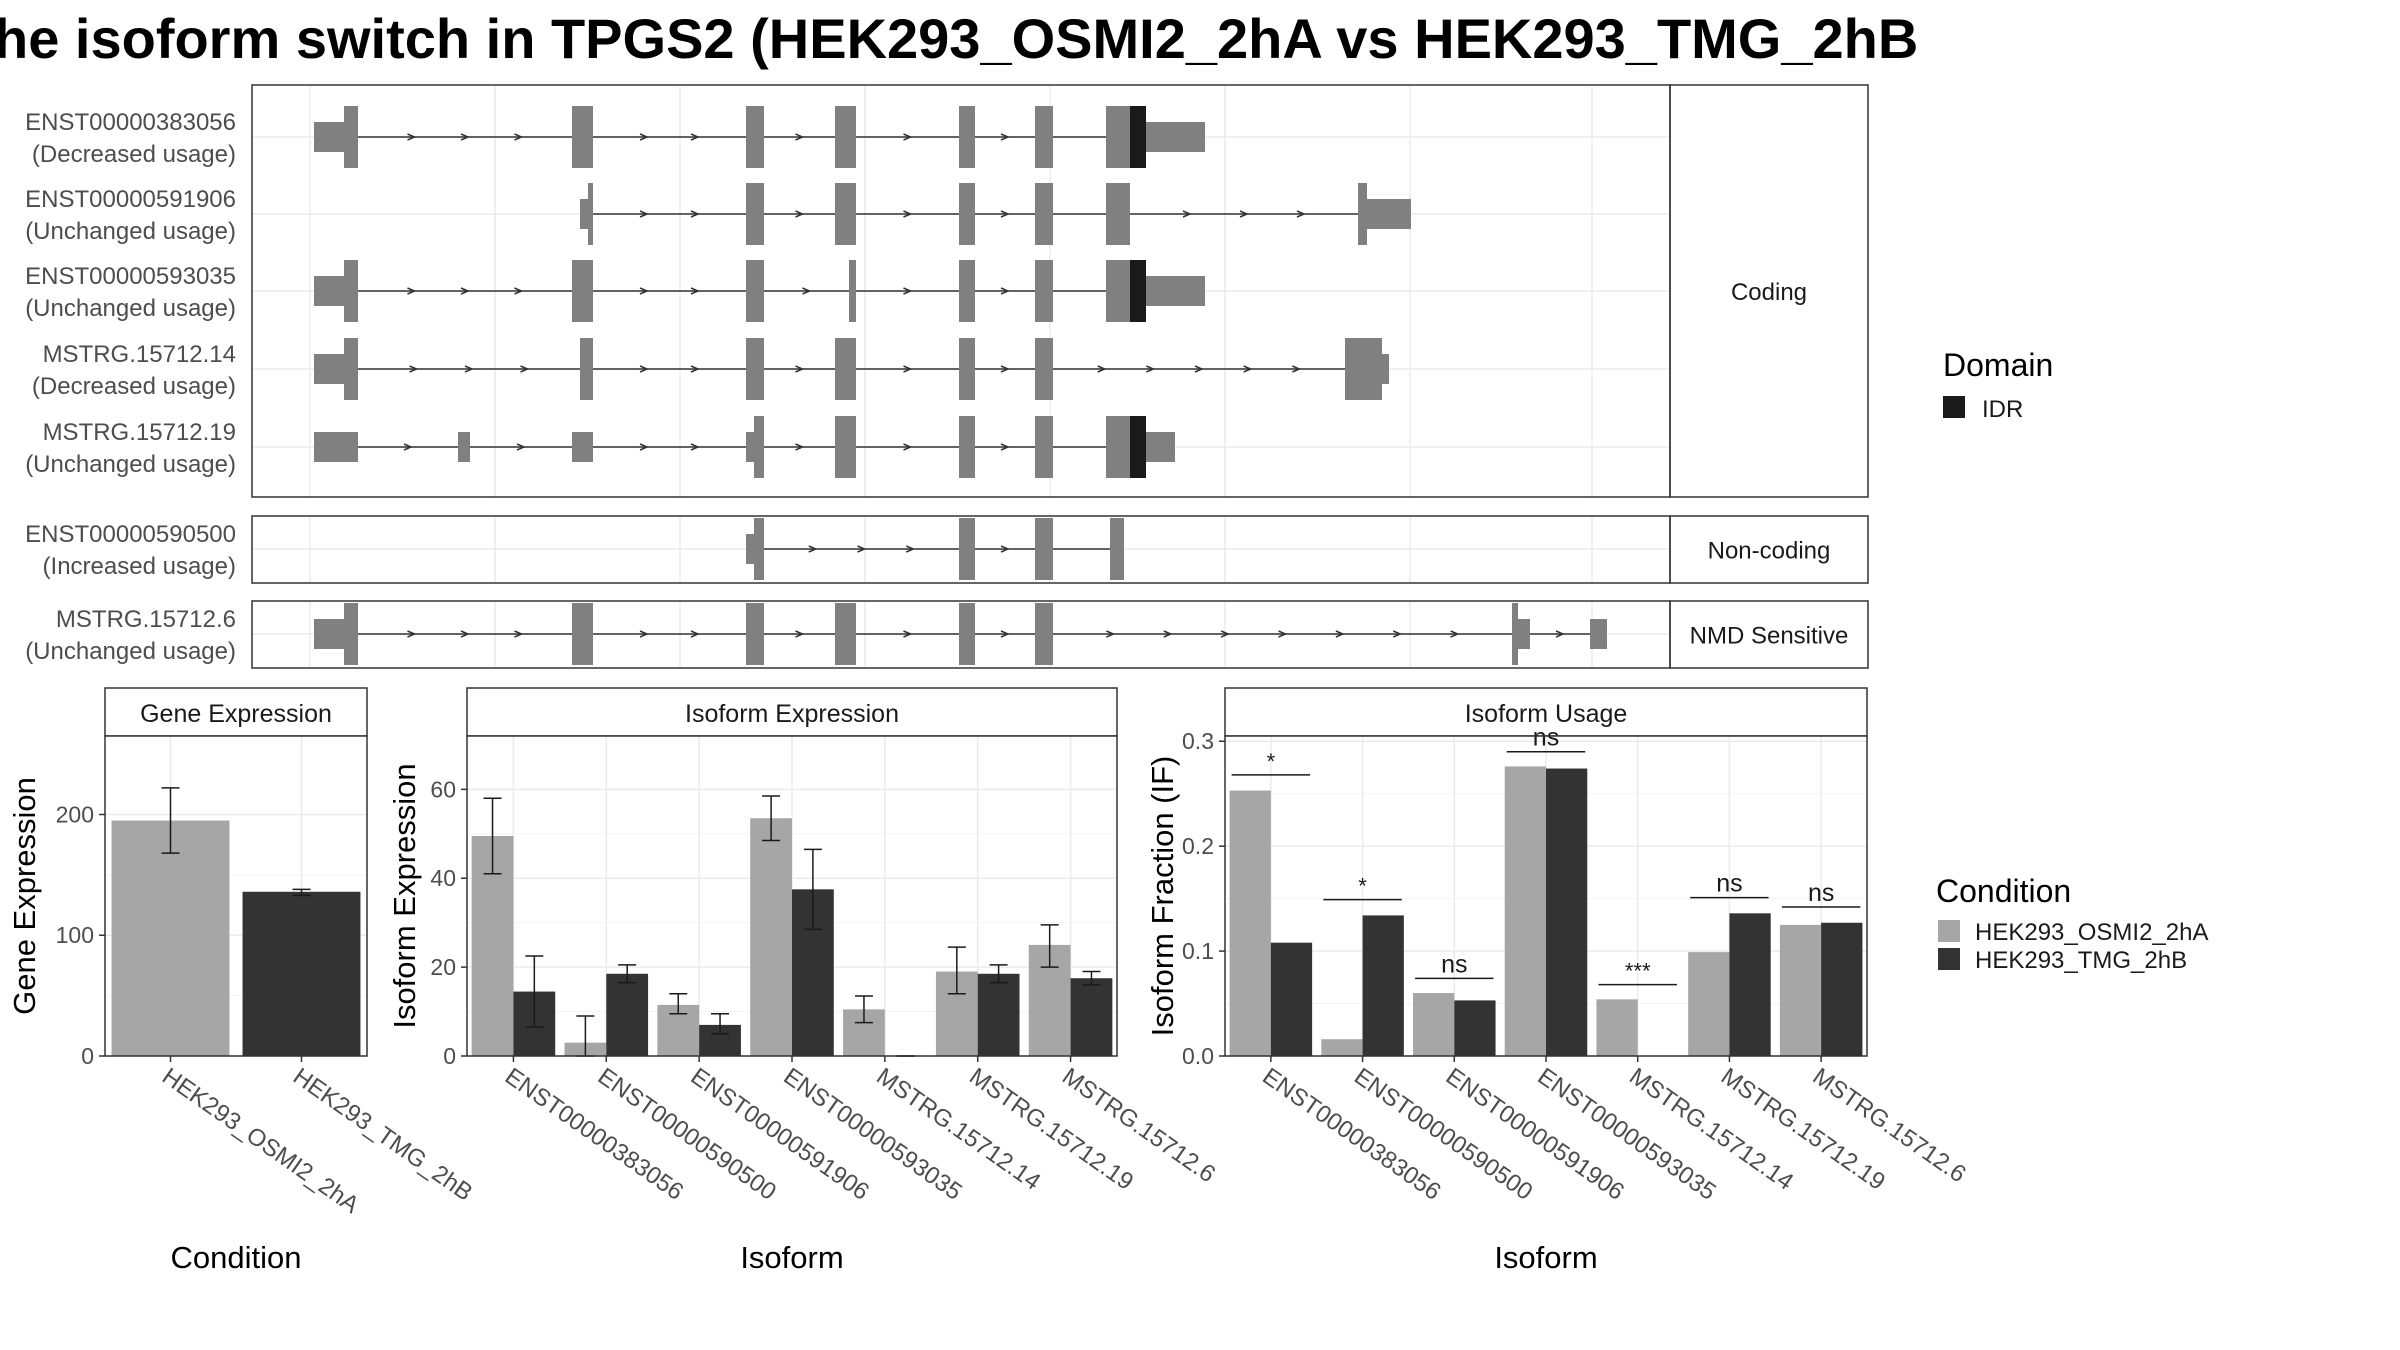 Image resolution: width=2400 pixels, height=1350 pixels. What do you see at coordinates (130, 276) in the screenshot?
I see `transcript-label: ENST00000593035` at bounding box center [130, 276].